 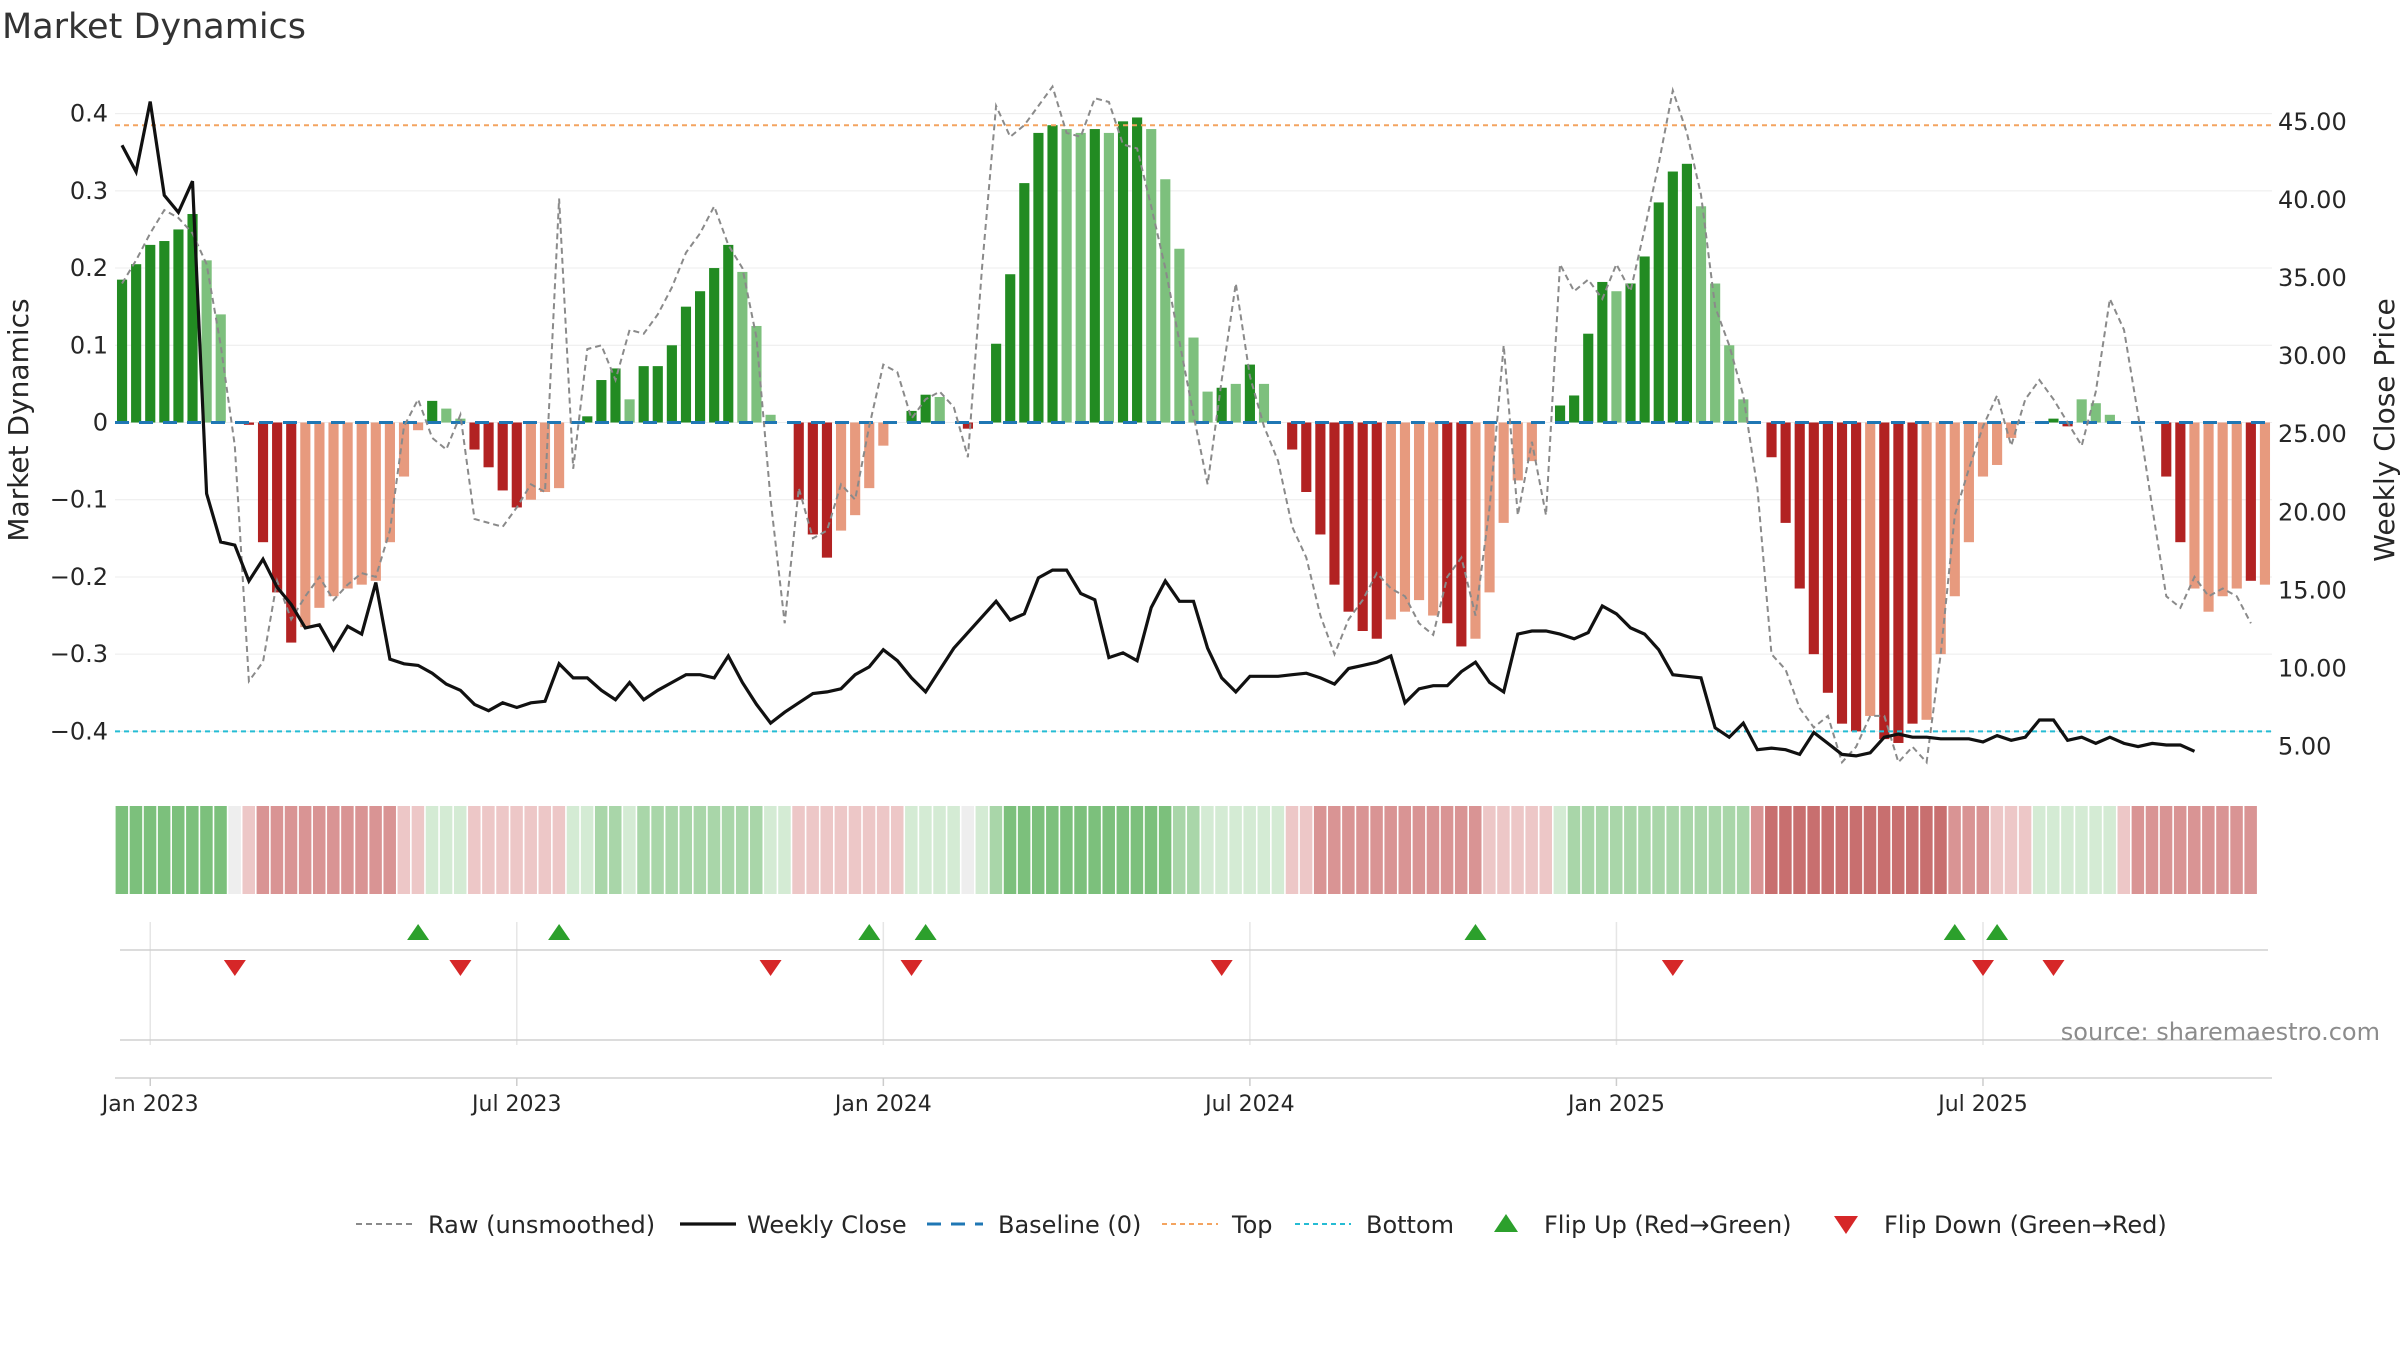 What do you see at coordinates (1249, 1104) in the screenshot?
I see `x-tick-label: Jul 2024` at bounding box center [1249, 1104].